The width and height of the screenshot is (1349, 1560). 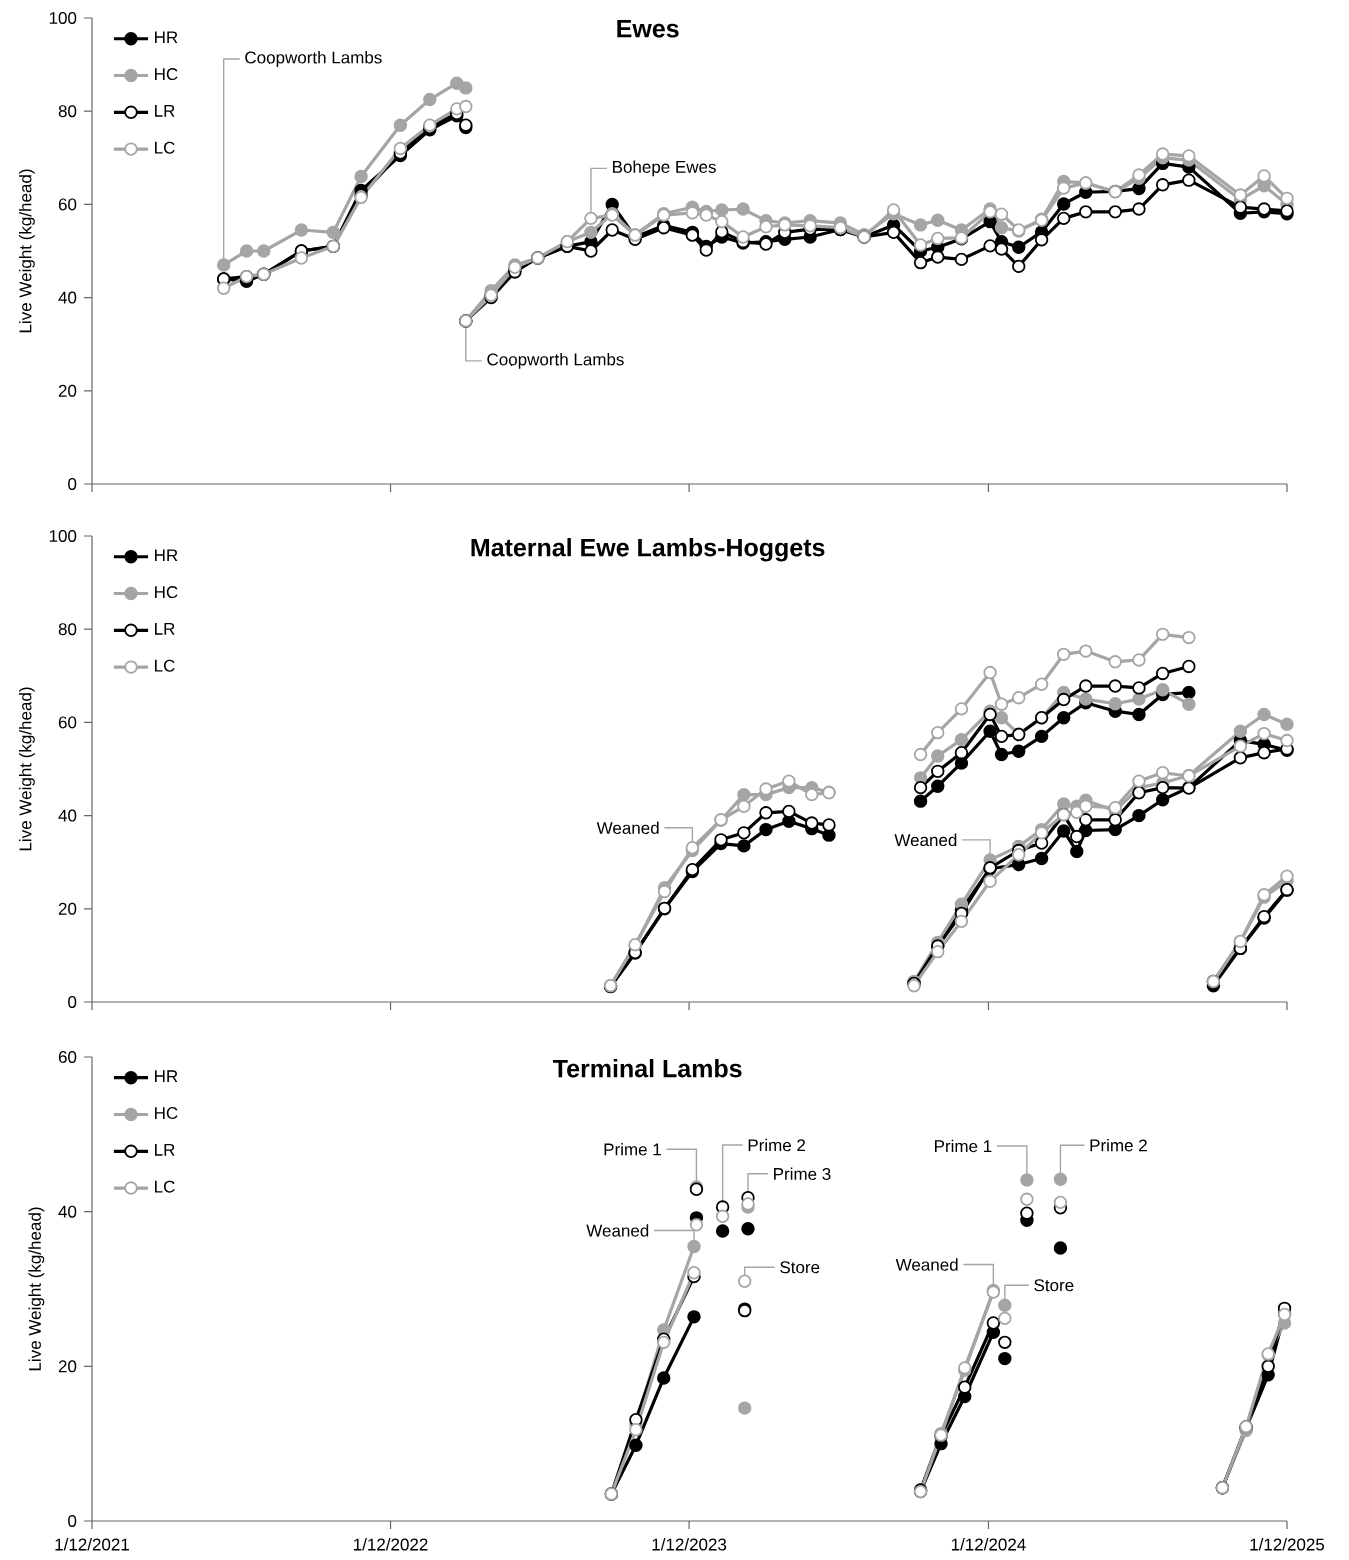 I want to click on x-tick-label: 1/12/2022, so click(x=391, y=1544).